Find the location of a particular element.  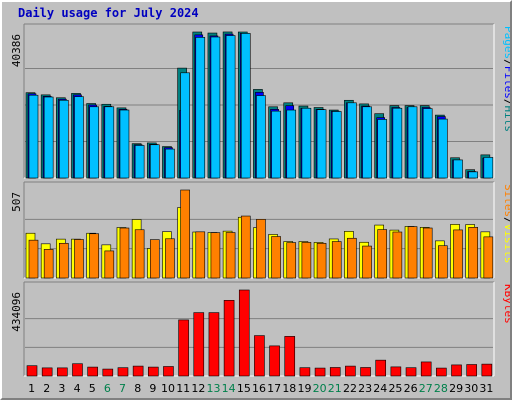

x-label-day-19: 19 is located at coordinates (304, 388).